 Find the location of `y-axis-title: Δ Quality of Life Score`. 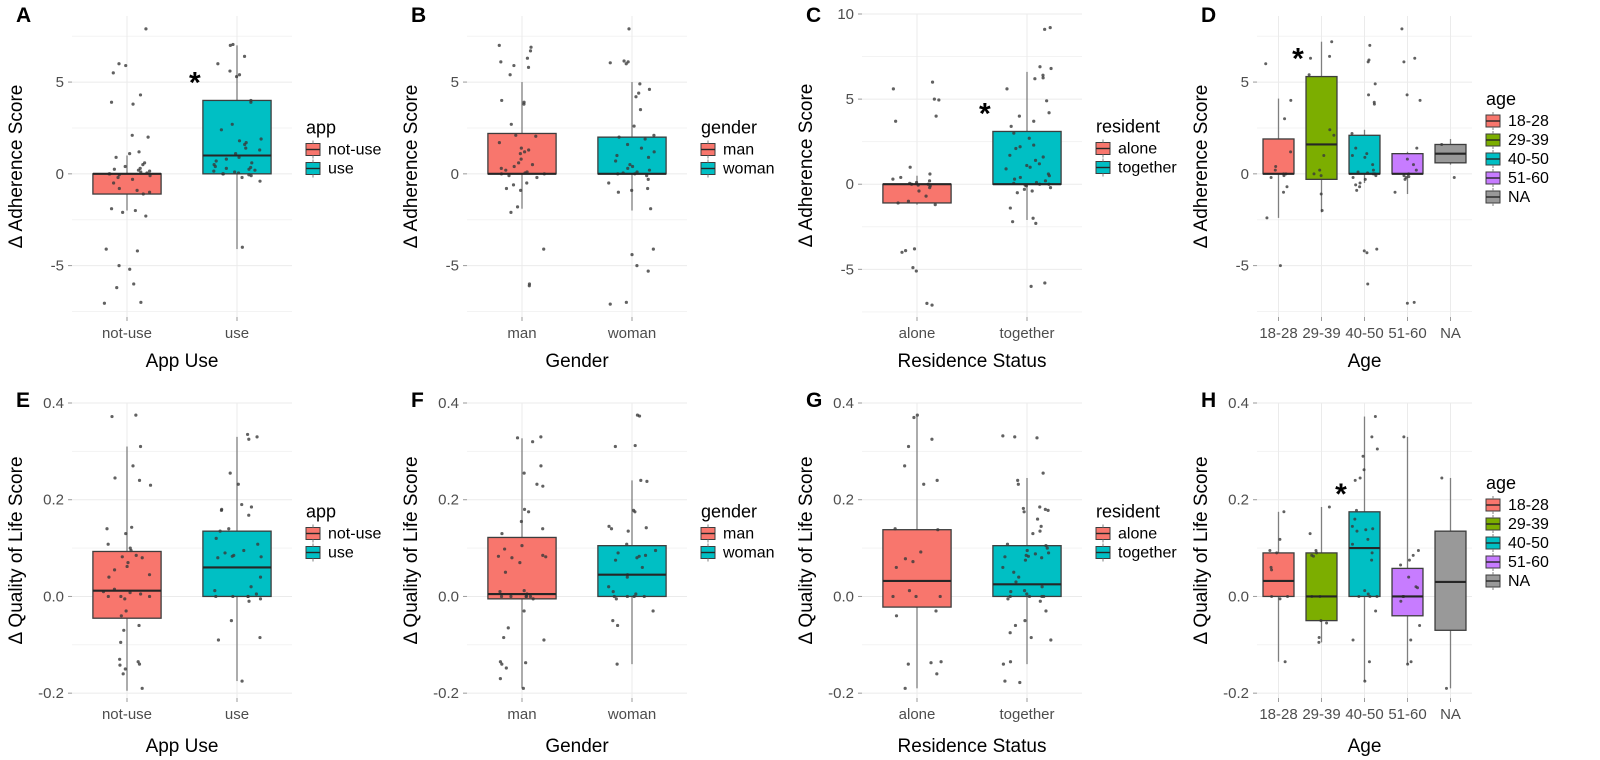

y-axis-title: Δ Quality of Life Score is located at coordinates (411, 550).